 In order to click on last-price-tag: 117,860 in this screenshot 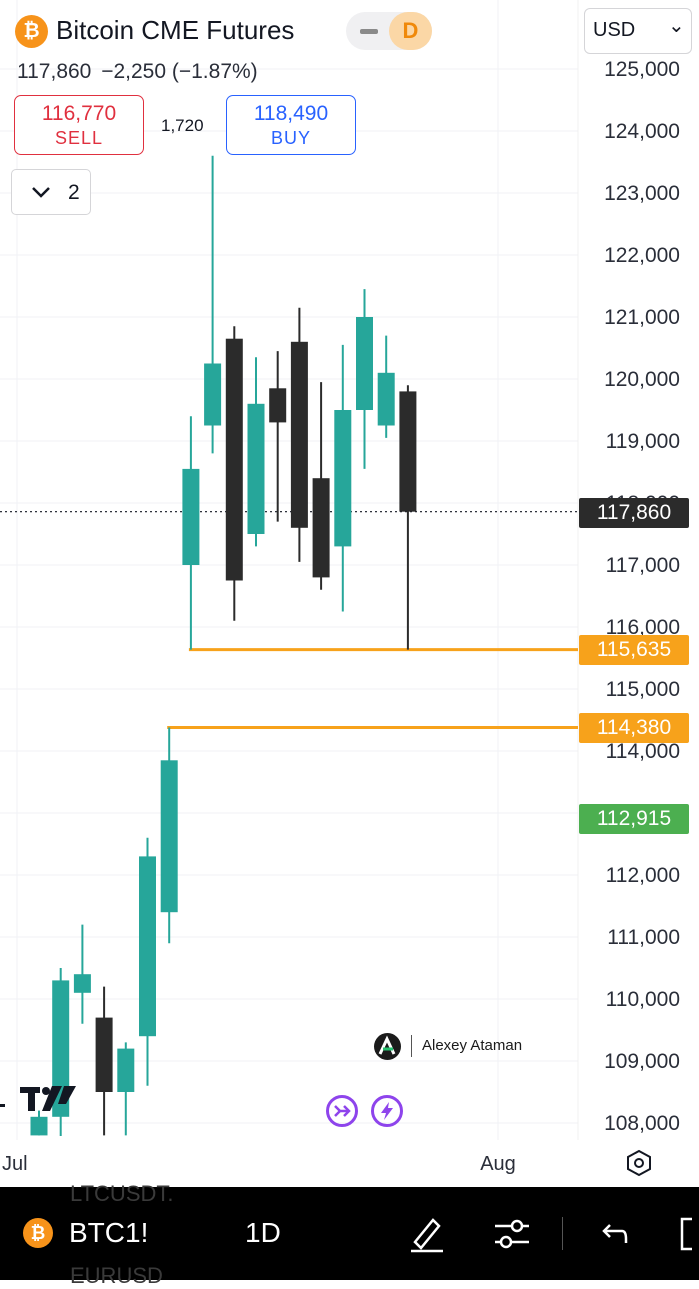, I will do `click(634, 513)`.